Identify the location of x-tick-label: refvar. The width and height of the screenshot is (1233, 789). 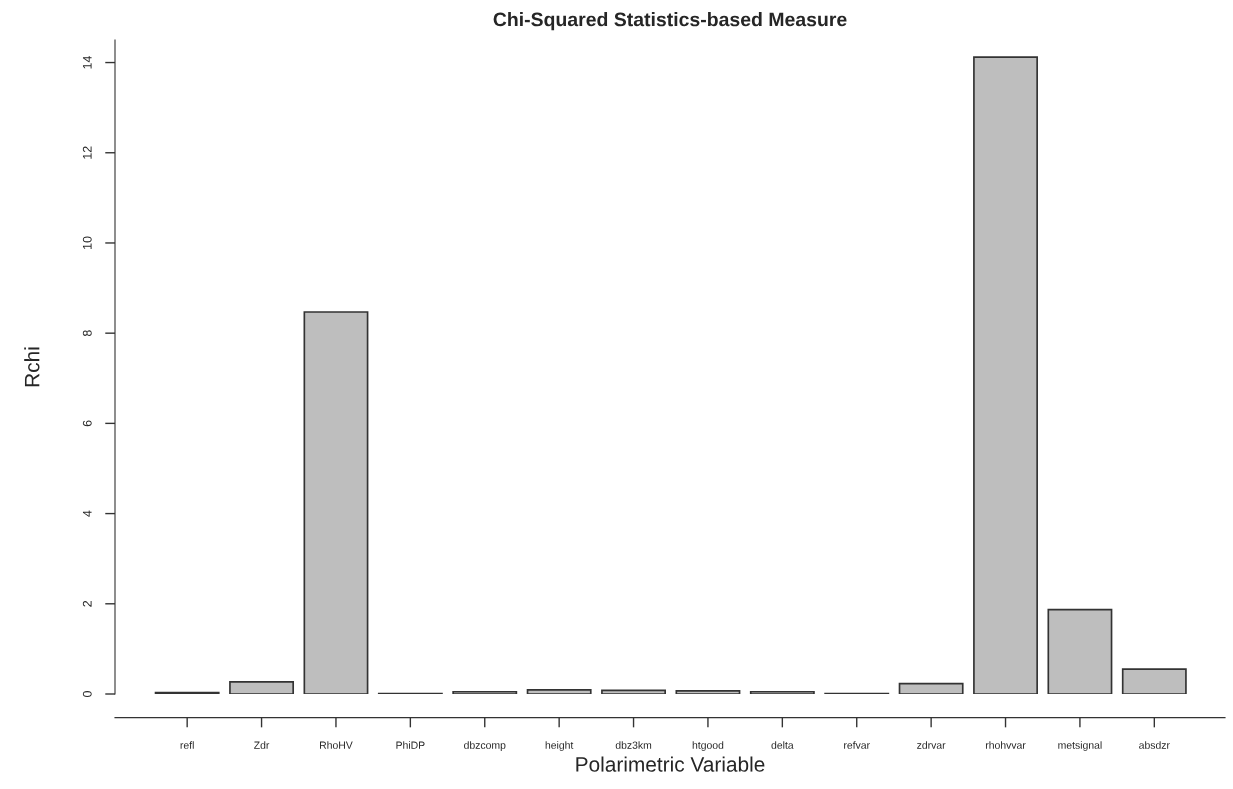
(857, 745).